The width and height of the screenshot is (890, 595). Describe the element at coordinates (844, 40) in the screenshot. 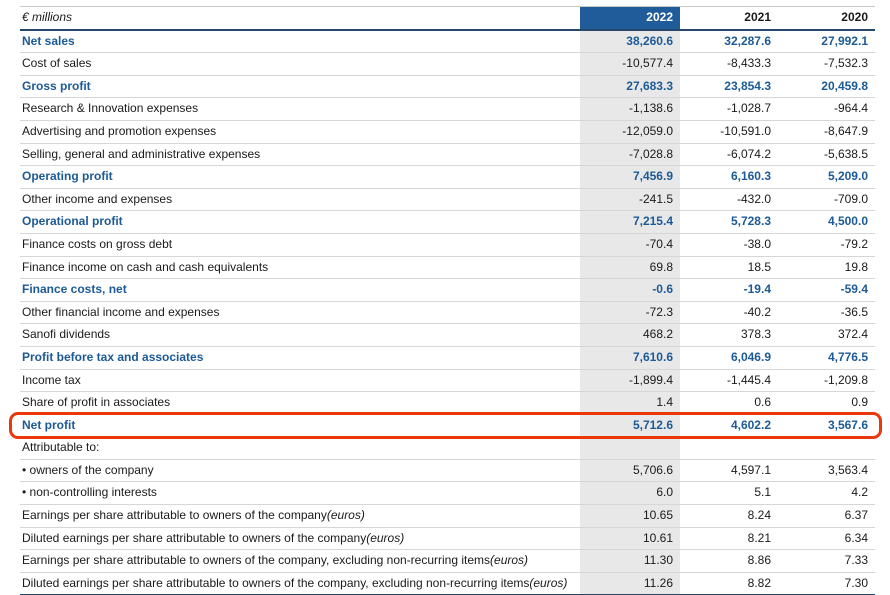

I see `value-2020: 27,992.1` at that location.